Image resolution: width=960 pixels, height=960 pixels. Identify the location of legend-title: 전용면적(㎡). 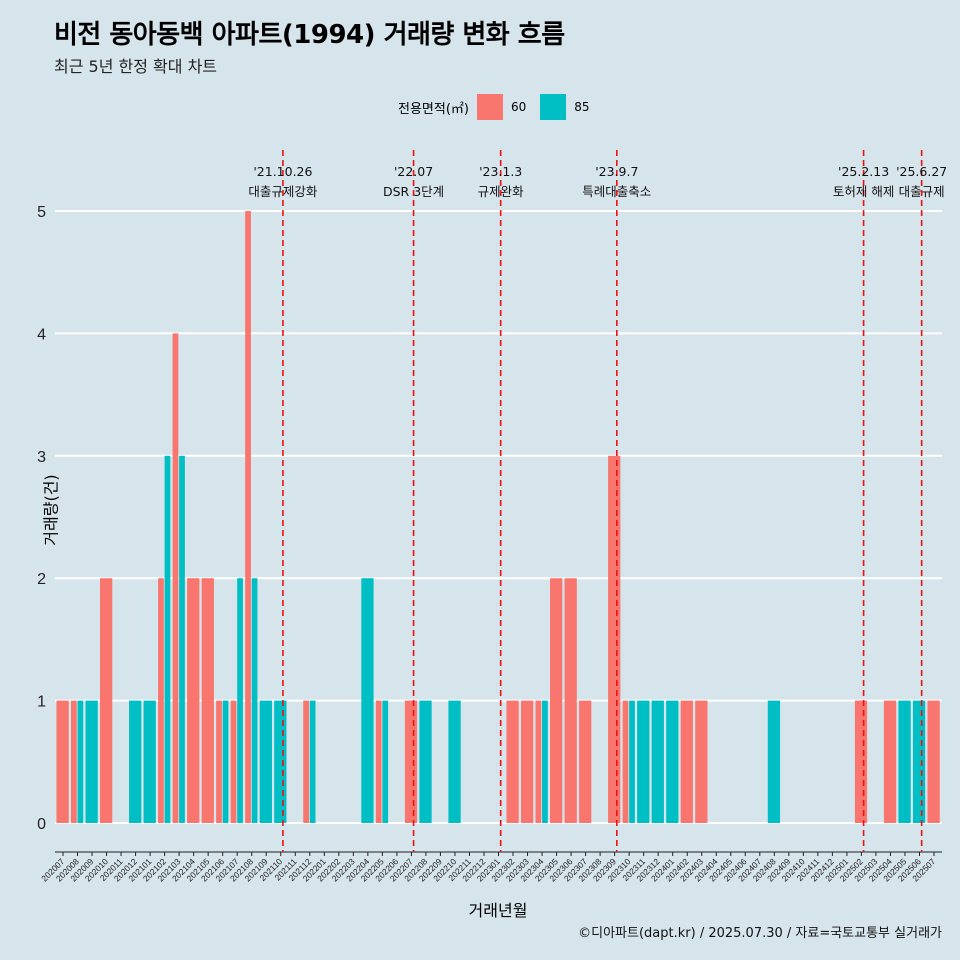
(433, 109).